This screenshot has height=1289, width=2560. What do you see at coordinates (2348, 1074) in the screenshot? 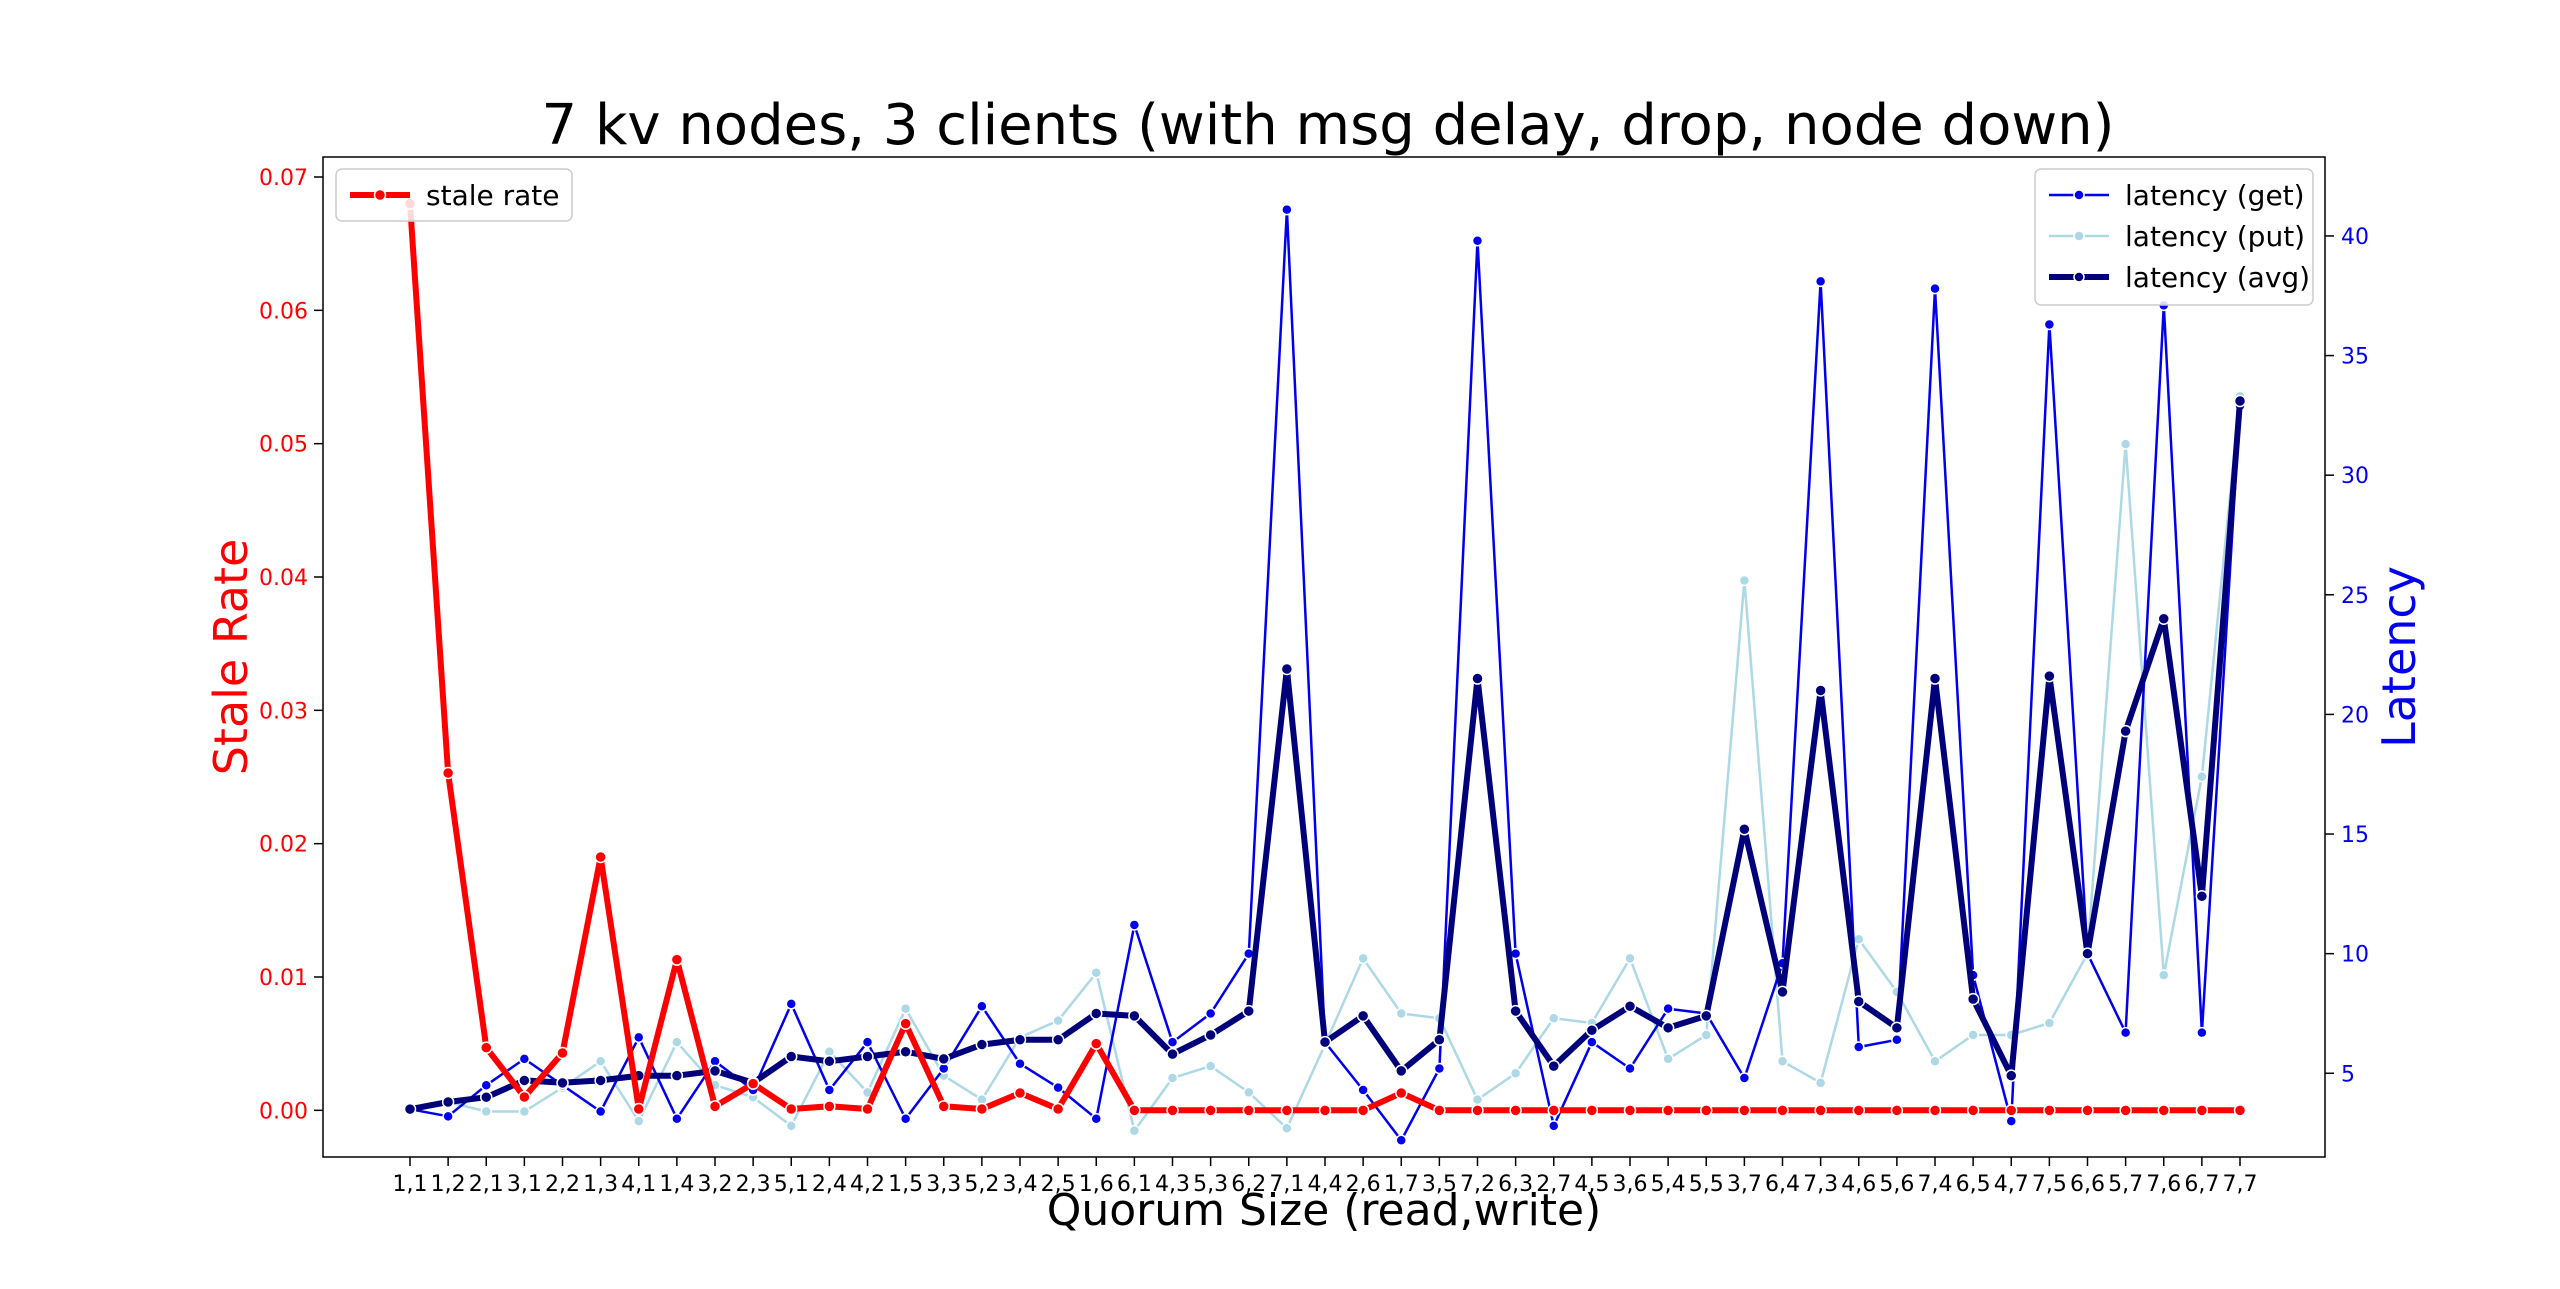
I see `right-tick-label: 5` at bounding box center [2348, 1074].